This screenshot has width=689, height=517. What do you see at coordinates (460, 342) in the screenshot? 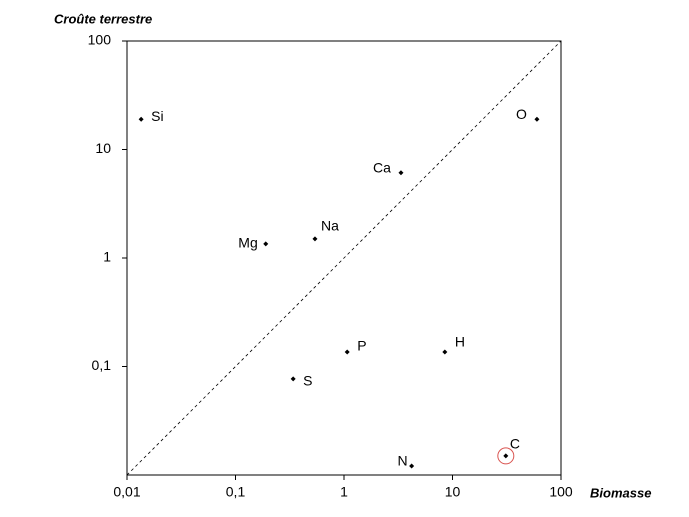
I see `point-label: H` at bounding box center [460, 342].